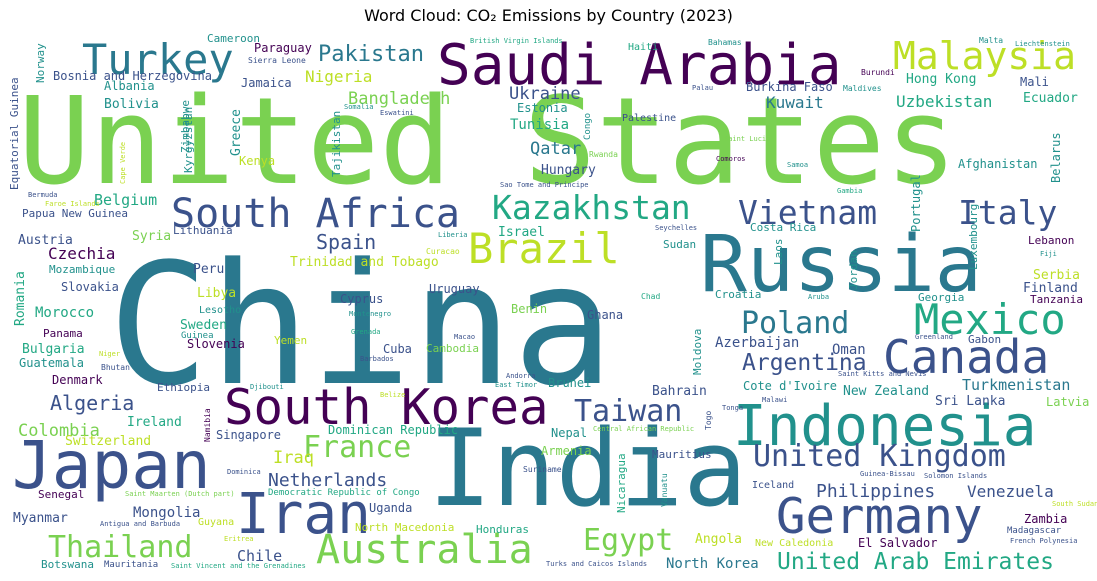  What do you see at coordinates (732, 408) in the screenshot?
I see `word-tonga: Tonga` at bounding box center [732, 408].